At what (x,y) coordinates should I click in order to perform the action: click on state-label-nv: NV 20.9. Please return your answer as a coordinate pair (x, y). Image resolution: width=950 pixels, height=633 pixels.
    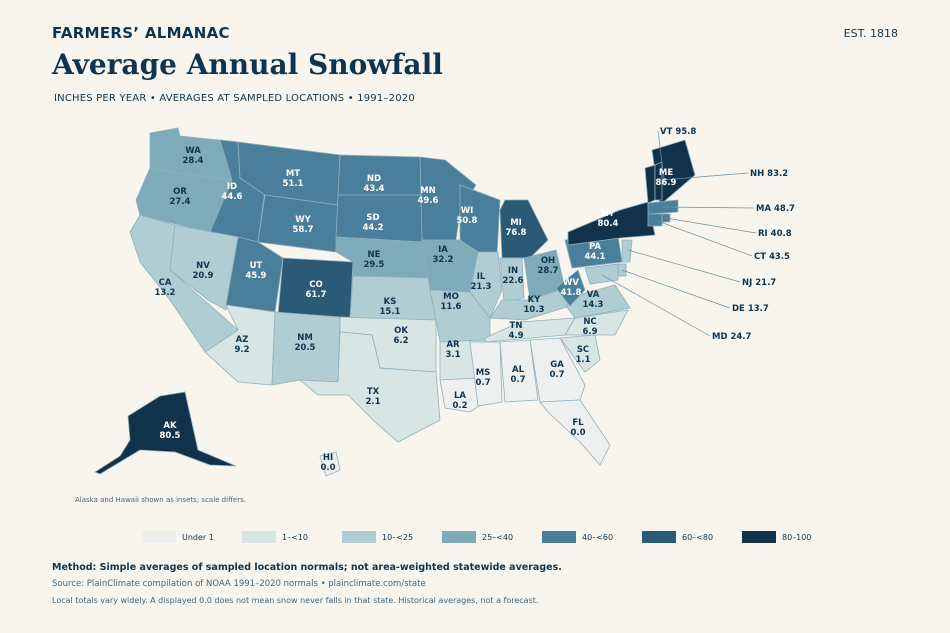
    Looking at the image, I should click on (203, 271).